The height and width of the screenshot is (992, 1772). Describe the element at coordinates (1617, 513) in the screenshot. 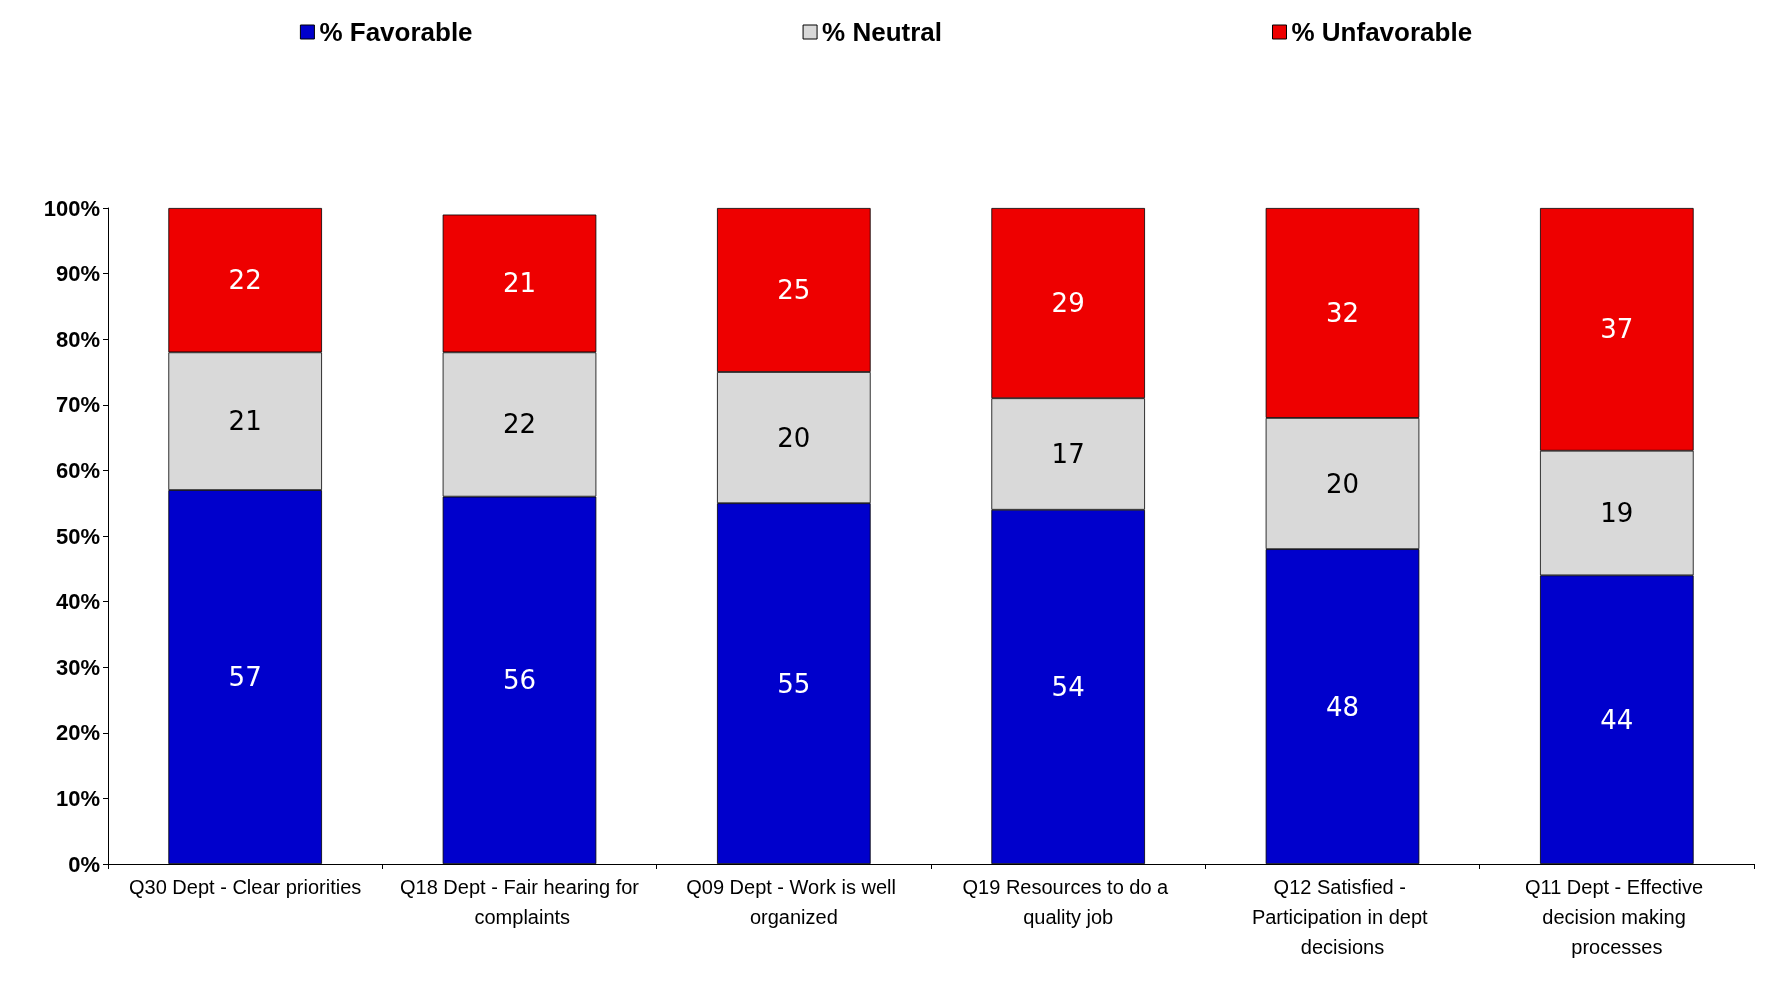

I see `data-label: 19` at that location.